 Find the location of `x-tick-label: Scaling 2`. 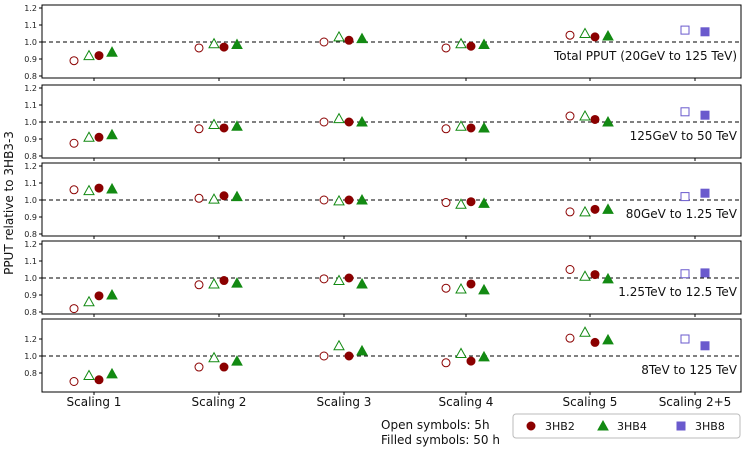

x-tick-label: Scaling 2 is located at coordinates (219, 402).